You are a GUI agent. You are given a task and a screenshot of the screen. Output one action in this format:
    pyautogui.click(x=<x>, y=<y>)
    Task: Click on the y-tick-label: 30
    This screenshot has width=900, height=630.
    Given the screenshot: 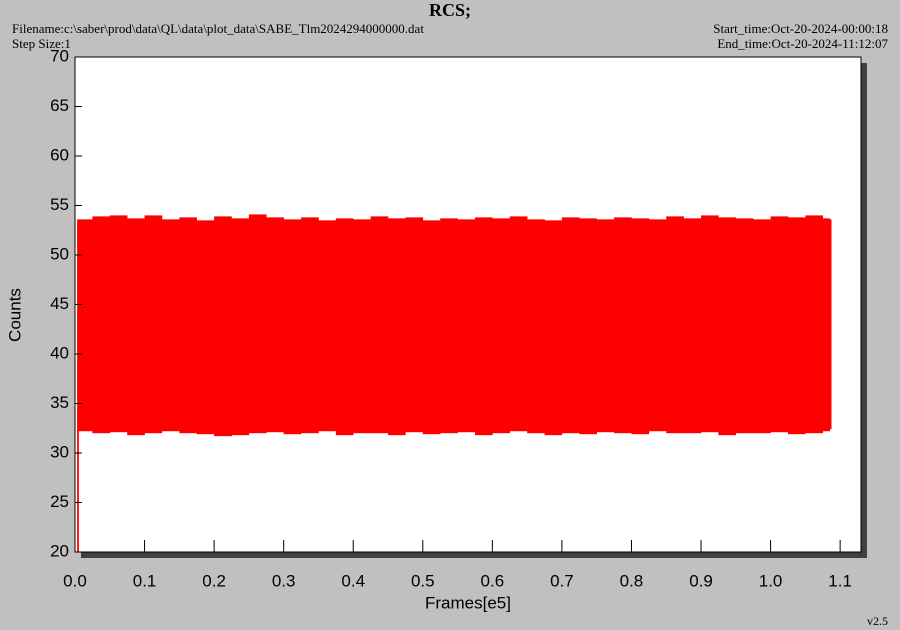 What is the action you would take?
    pyautogui.click(x=59, y=451)
    